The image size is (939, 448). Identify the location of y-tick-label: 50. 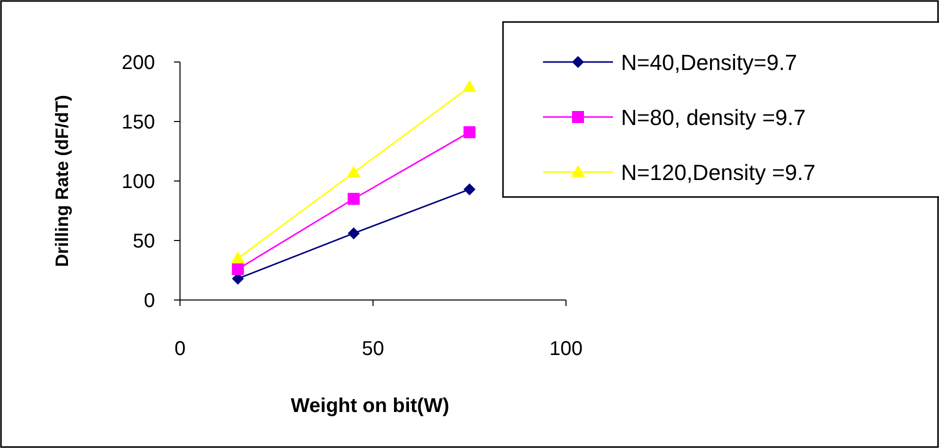
(143, 241).